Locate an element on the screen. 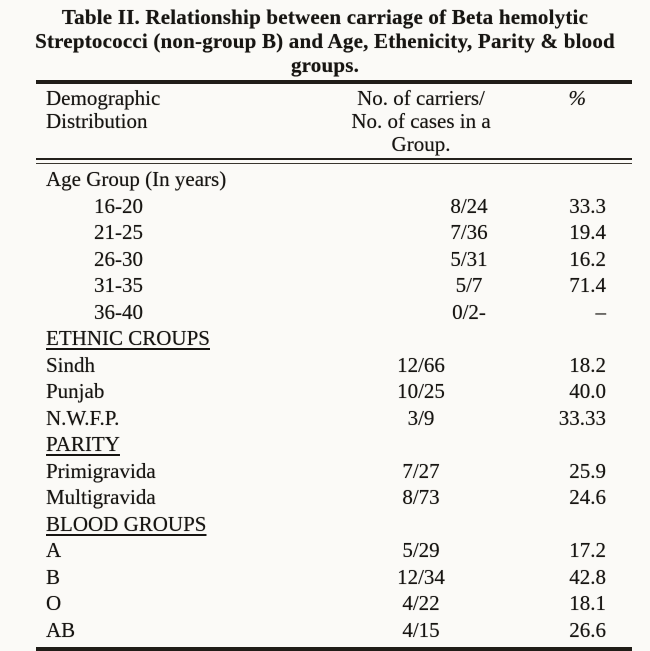 Image resolution: width=650 pixels, height=651 pixels. row-label: AB is located at coordinates (61, 629).